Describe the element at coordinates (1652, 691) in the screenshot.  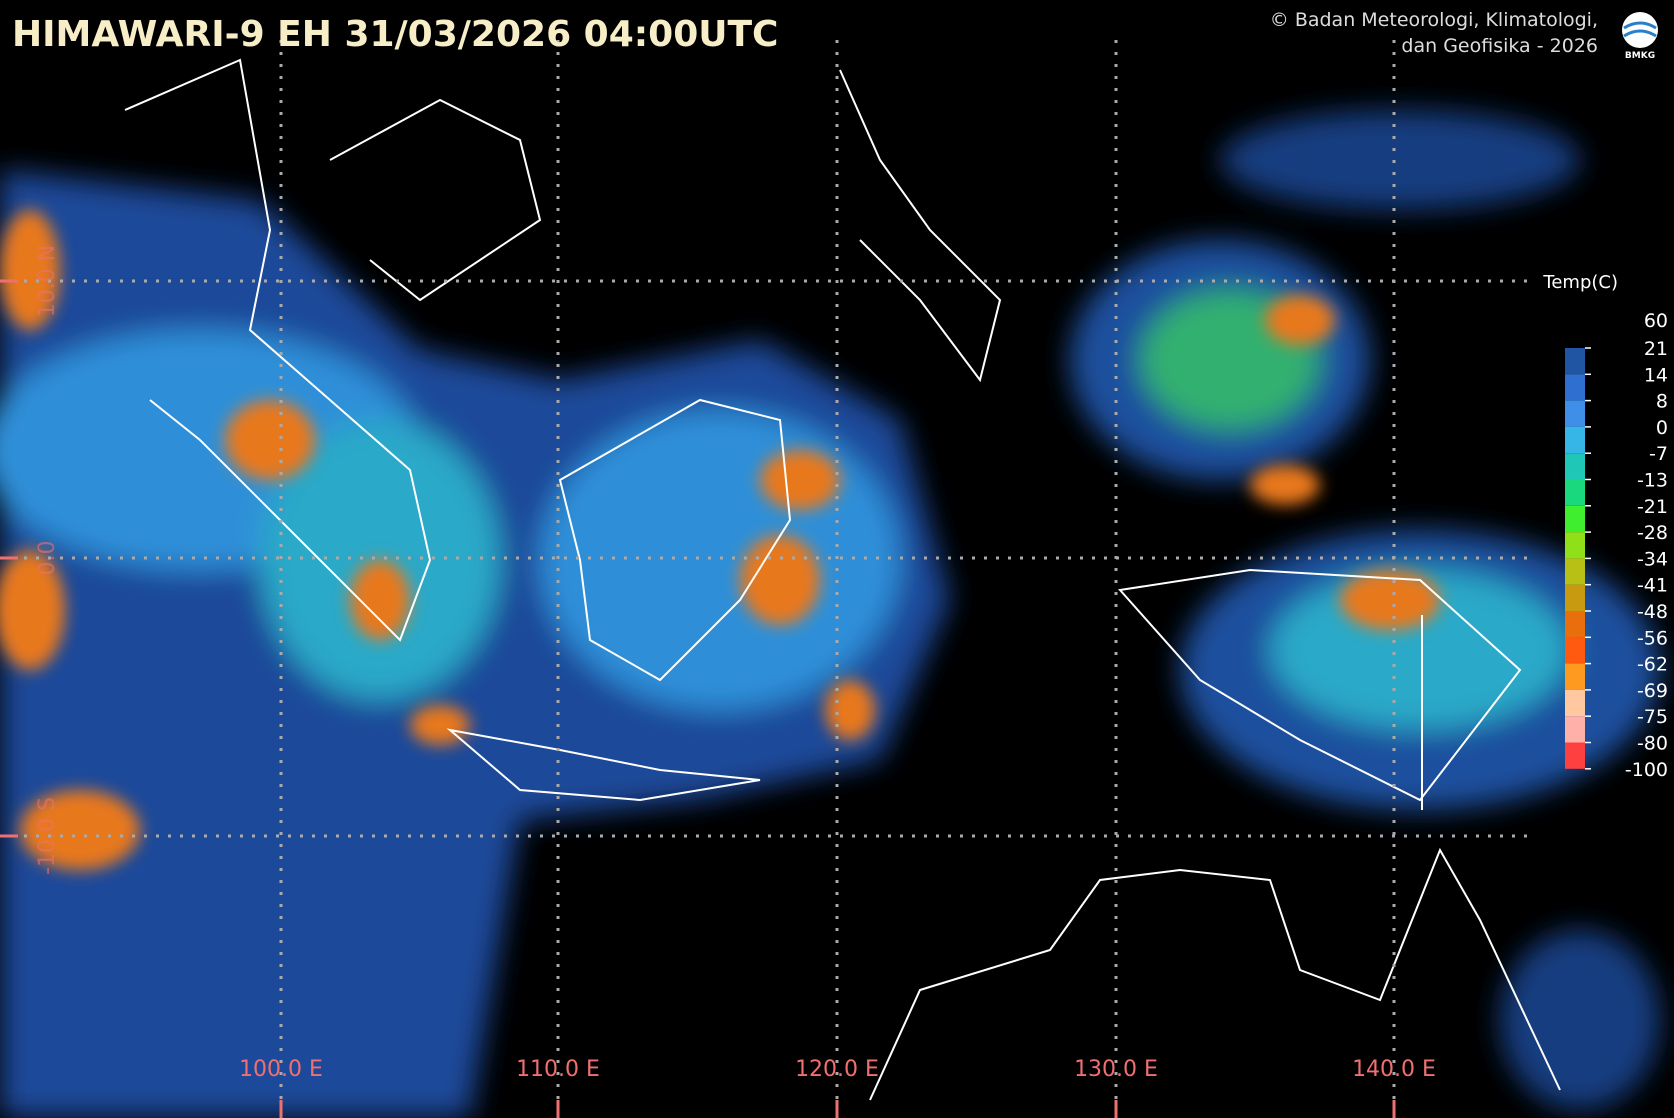
I see `colorbar-tick-label: -69` at that location.